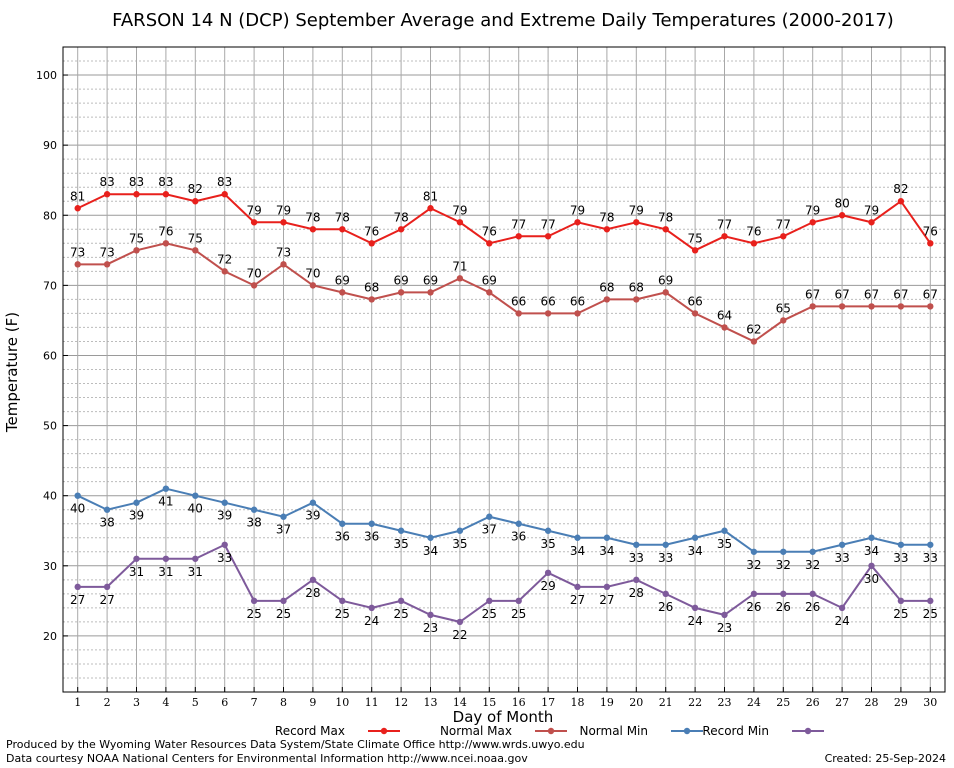 This screenshot has height=768, width=954. Describe the element at coordinates (253, 523) in the screenshot. I see `data-label: 38` at that location.